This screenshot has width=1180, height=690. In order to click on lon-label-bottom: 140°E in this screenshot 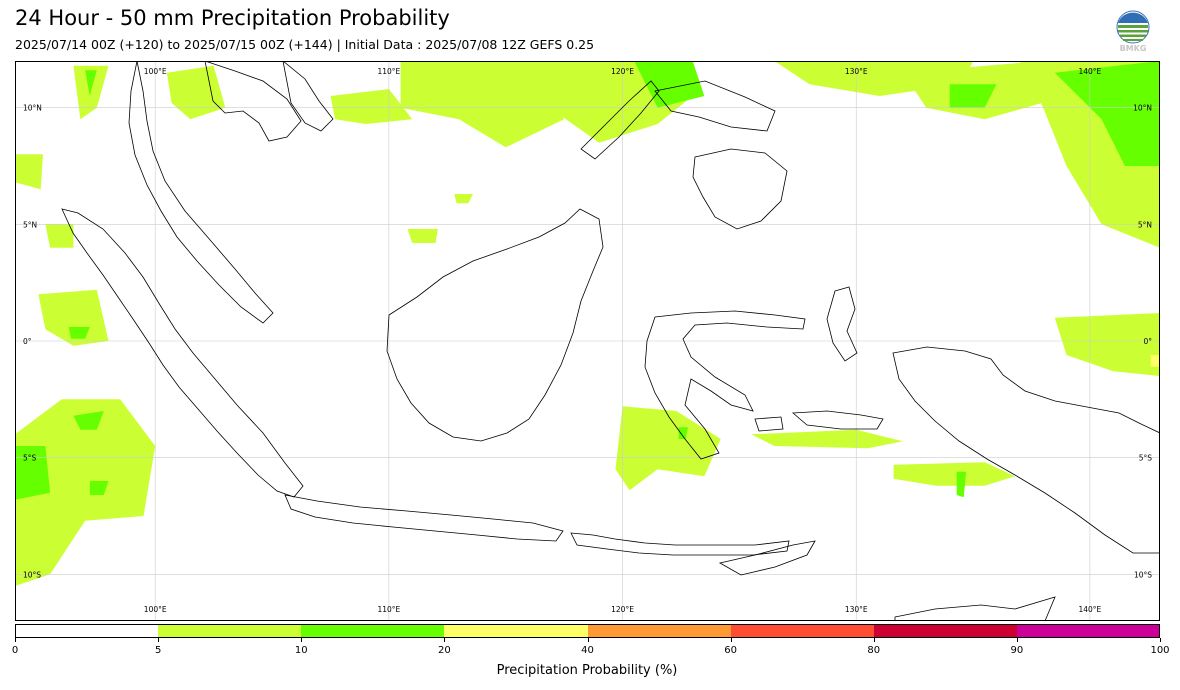, I will do `click(1089, 609)`.